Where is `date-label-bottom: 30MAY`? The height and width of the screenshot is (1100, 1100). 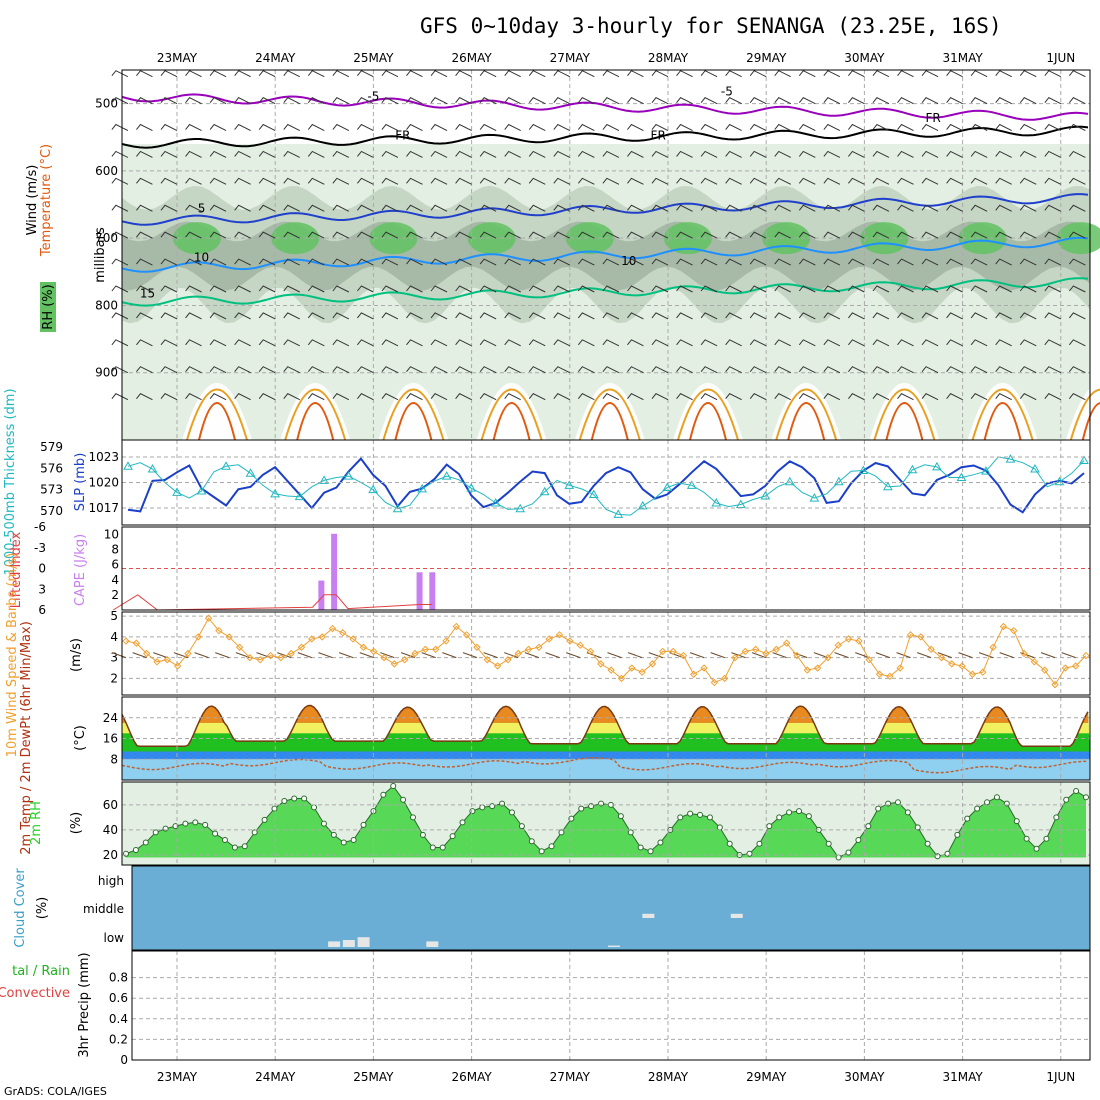 date-label-bottom: 30MAY is located at coordinates (864, 1077).